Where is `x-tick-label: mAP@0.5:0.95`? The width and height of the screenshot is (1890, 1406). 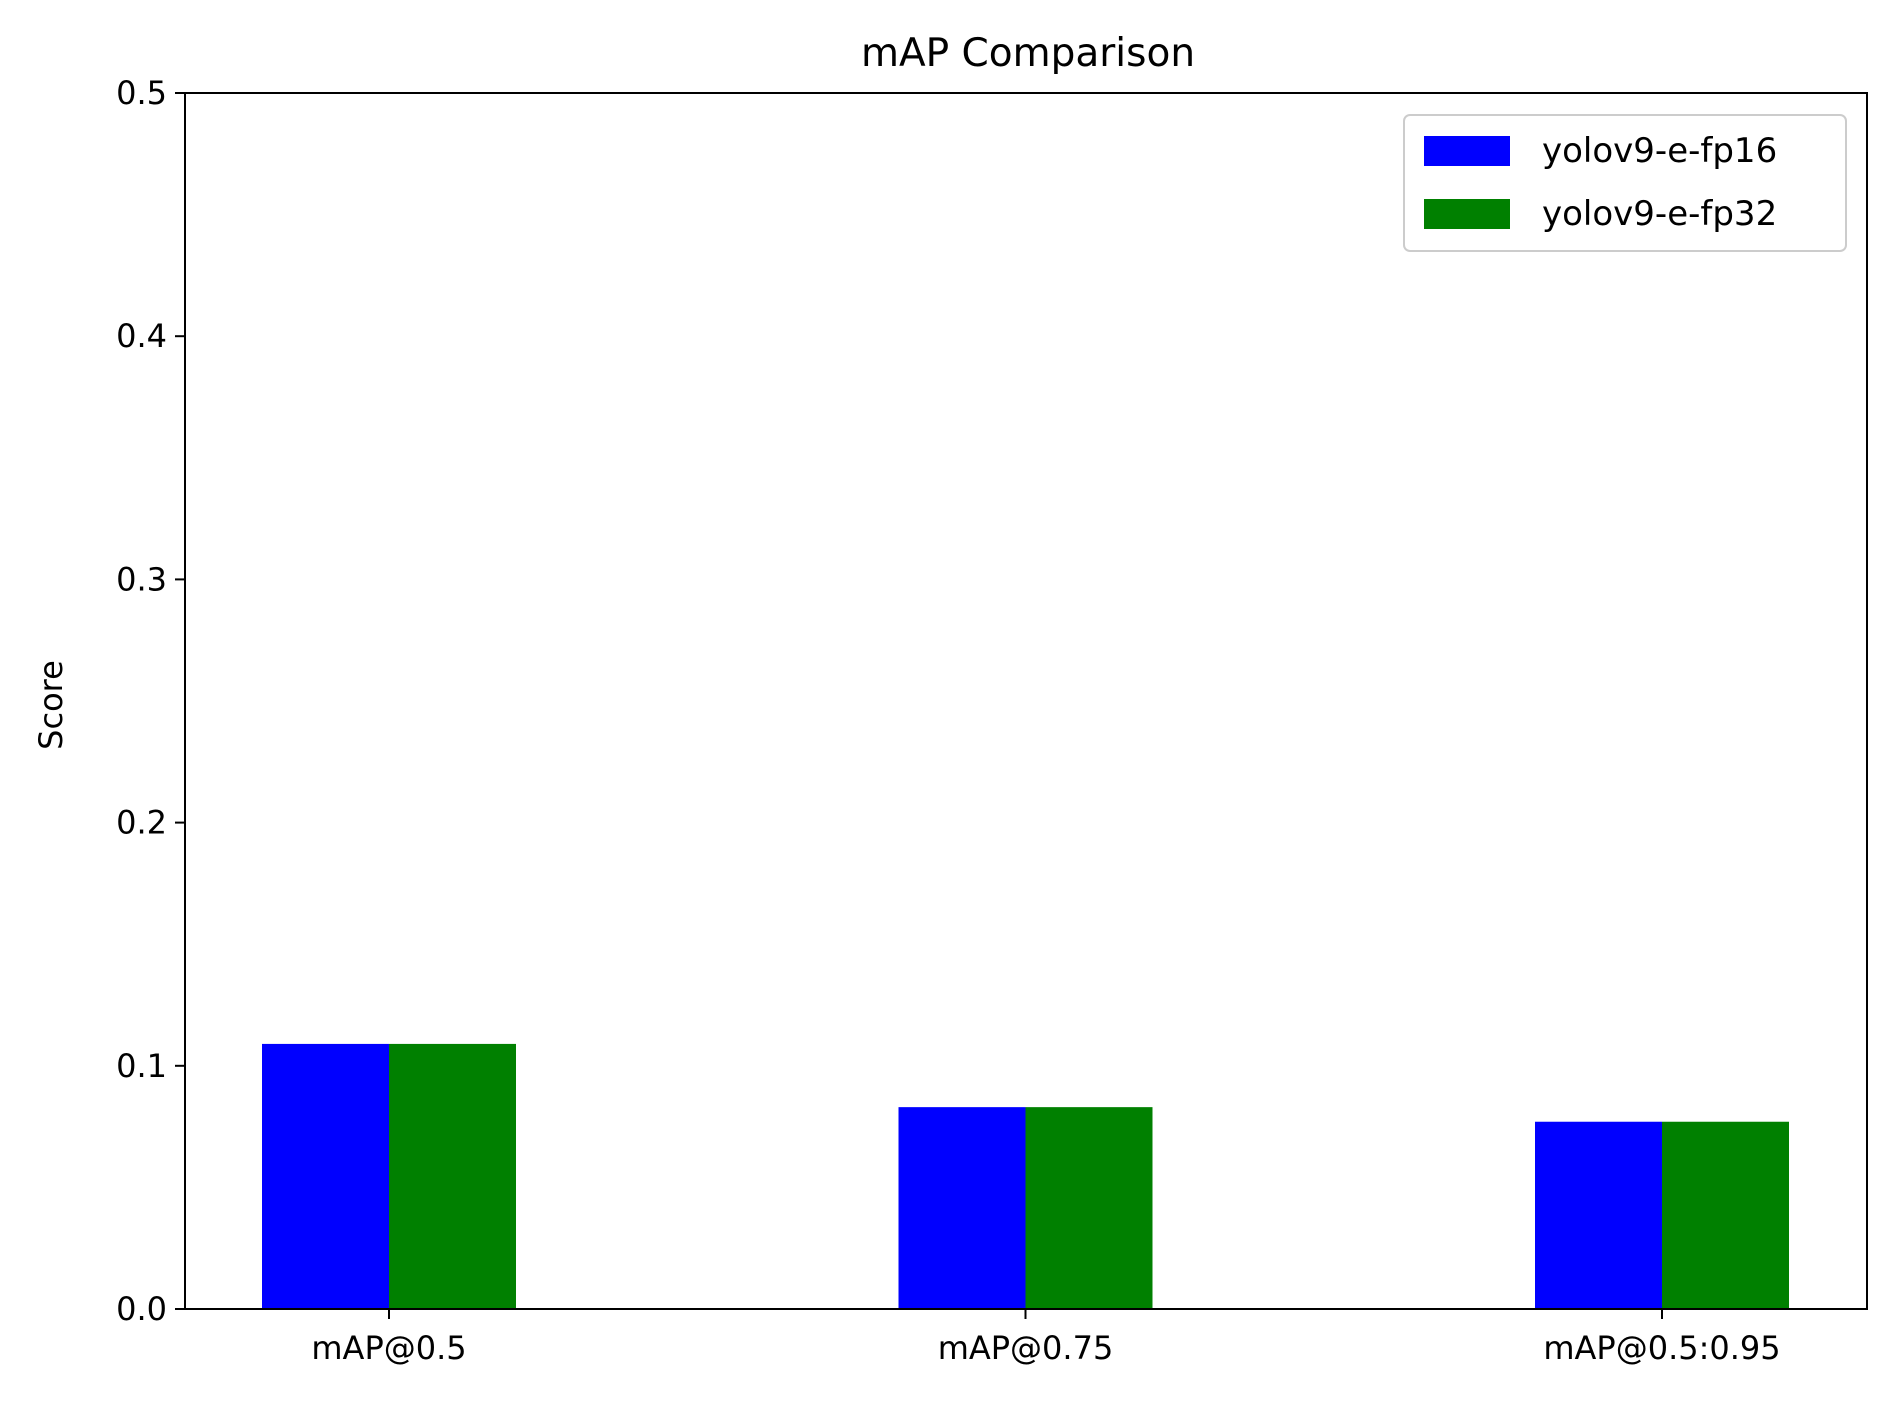 x-tick-label: mAP@0.5:0.95 is located at coordinates (1661, 1348).